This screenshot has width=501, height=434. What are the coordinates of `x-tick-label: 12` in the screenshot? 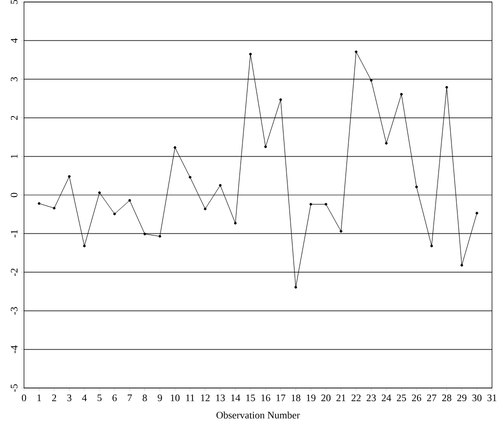 It's located at (205, 398).